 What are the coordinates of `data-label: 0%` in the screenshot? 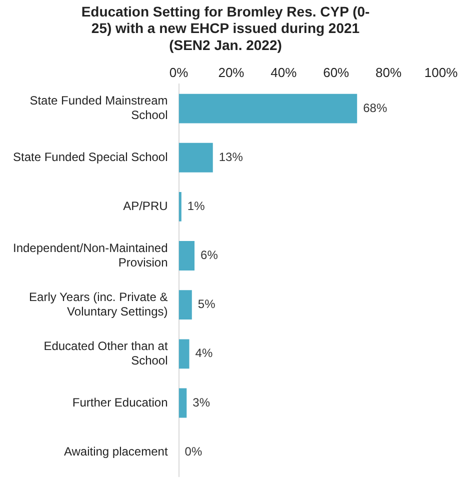 It's located at (193, 451).